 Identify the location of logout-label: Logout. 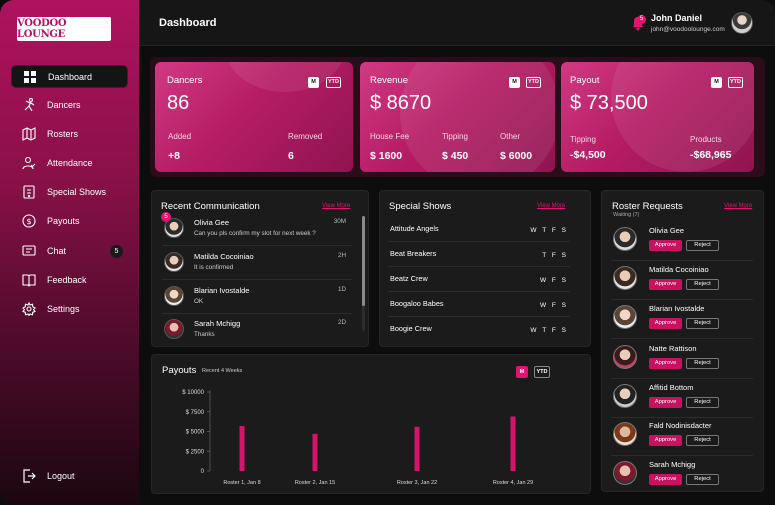
(61, 476).